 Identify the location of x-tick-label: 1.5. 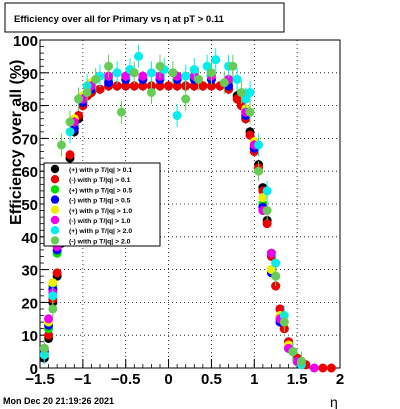
(297, 379).